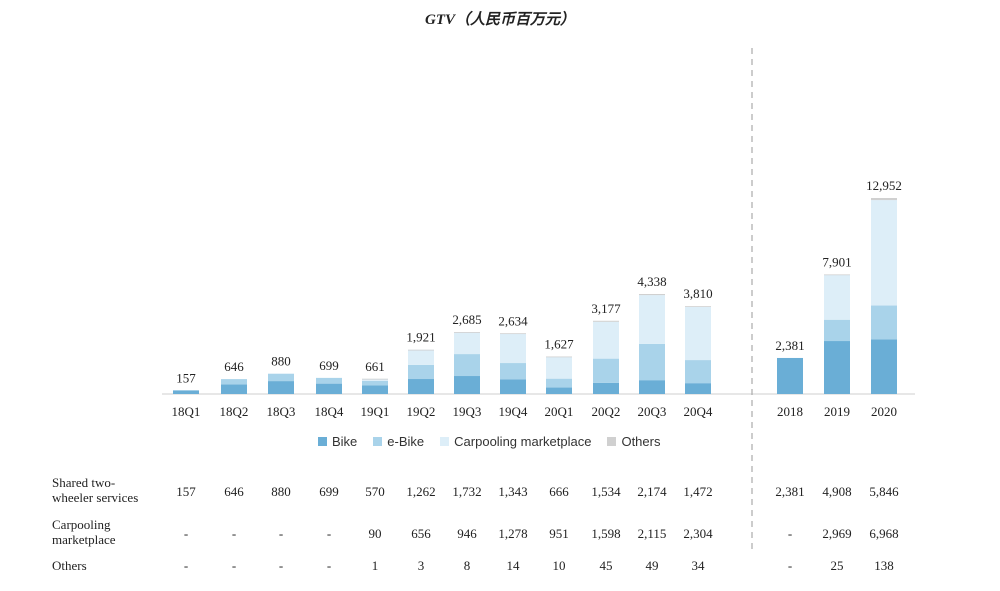 This screenshot has height=591, width=1000. What do you see at coordinates (652, 387) in the screenshot?
I see `bar-20Q3-bike` at bounding box center [652, 387].